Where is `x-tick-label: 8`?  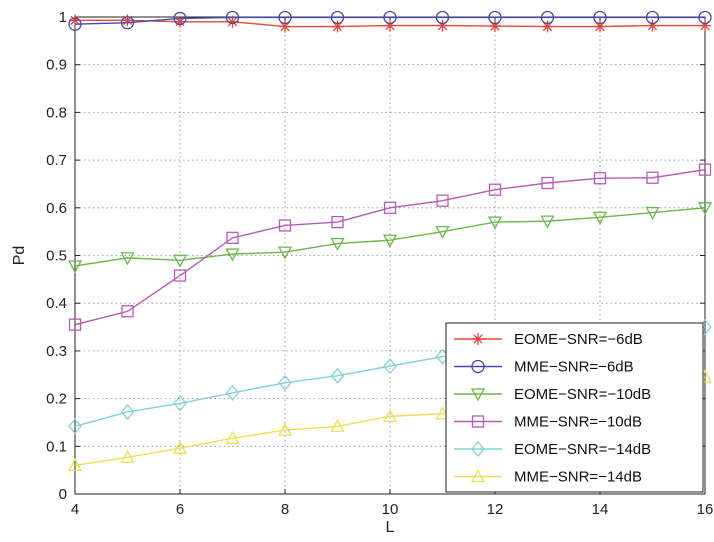 x-tick-label: 8 is located at coordinates (285, 509).